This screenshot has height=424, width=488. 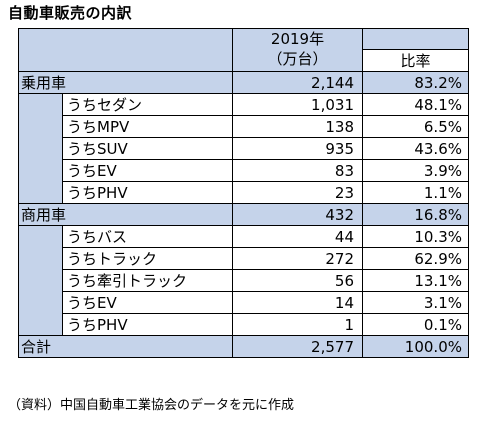 I want to click on pct-cell: 13.1%, so click(x=415, y=280).